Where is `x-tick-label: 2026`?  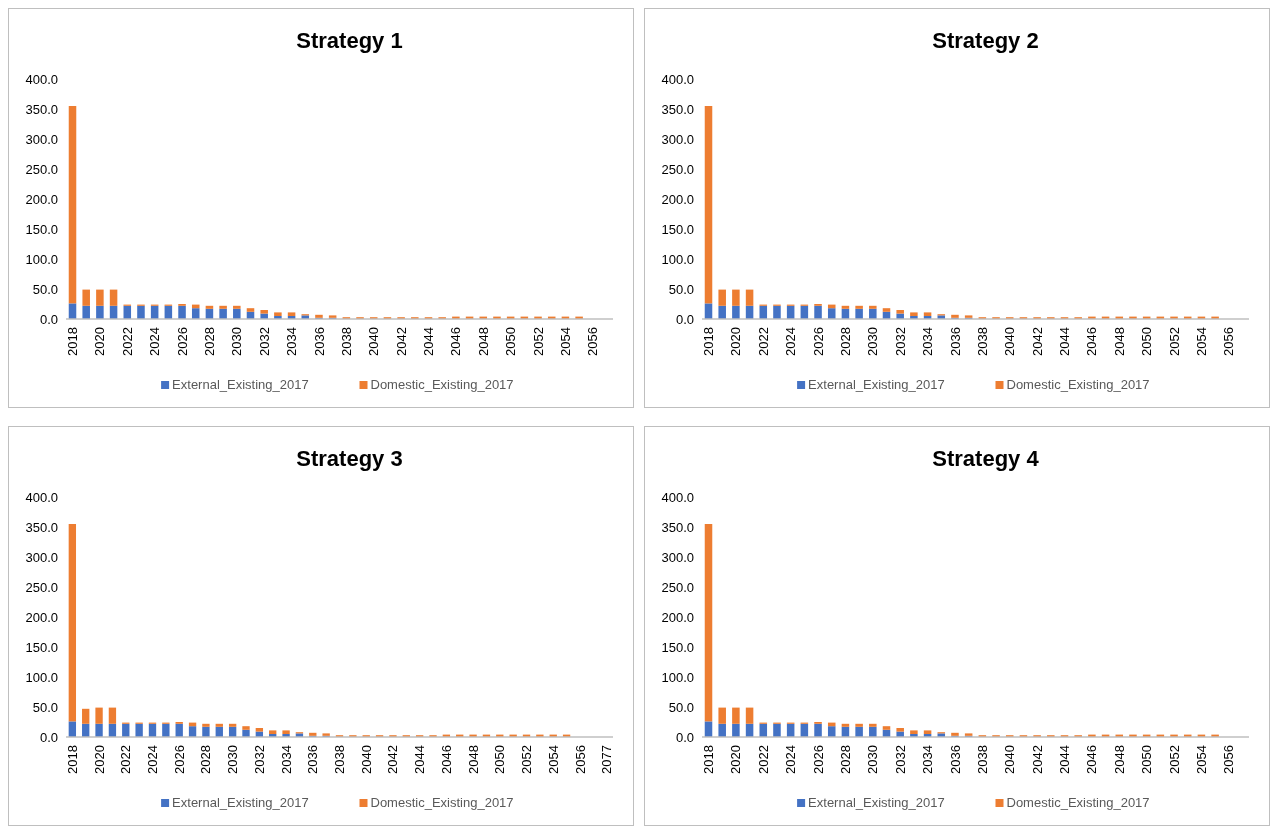
x-tick-label: 2026 is located at coordinates (179, 759).